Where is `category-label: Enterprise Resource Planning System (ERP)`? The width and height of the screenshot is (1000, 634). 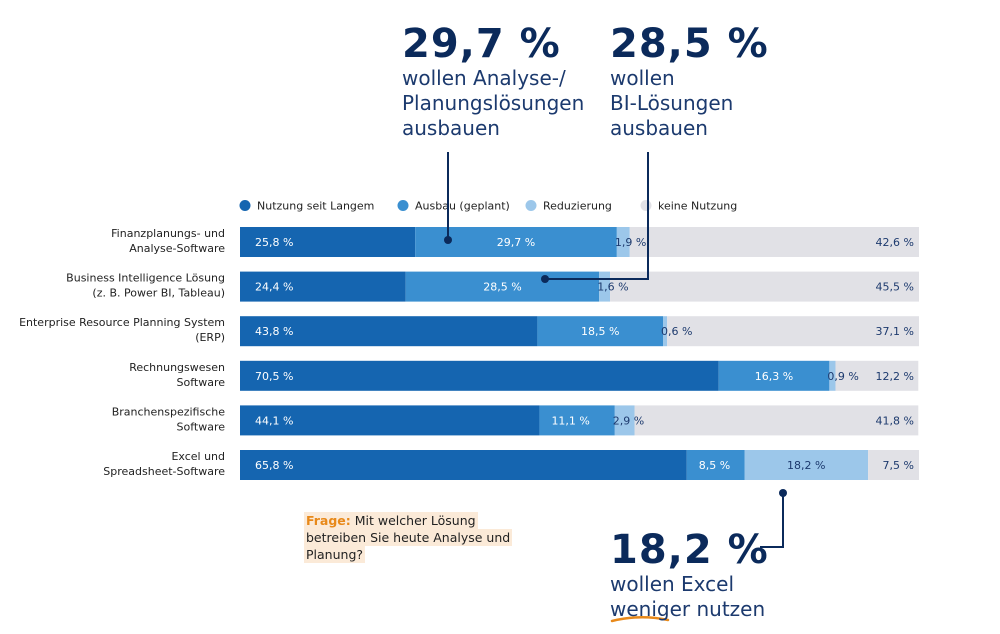
category-label: Enterprise Resource Planning System (ERP) is located at coordinates (122, 330).